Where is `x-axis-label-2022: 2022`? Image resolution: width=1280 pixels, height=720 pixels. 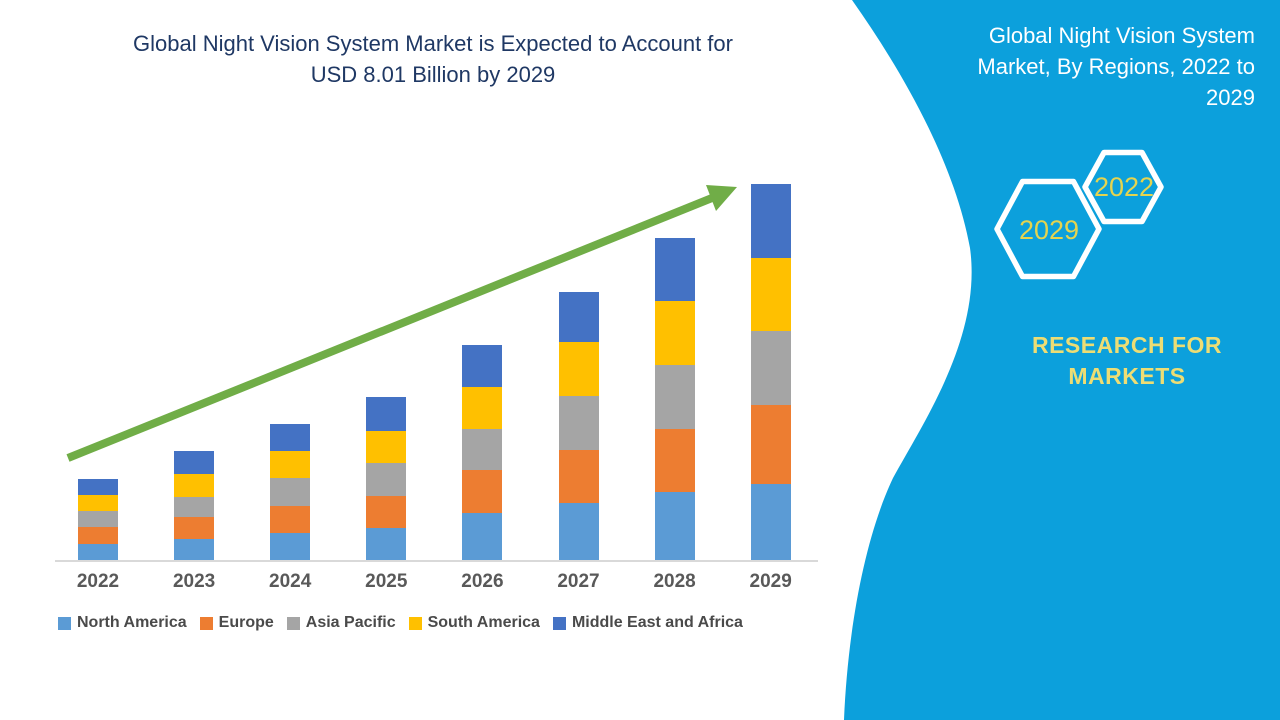 x-axis-label-2022: 2022 is located at coordinates (98, 581).